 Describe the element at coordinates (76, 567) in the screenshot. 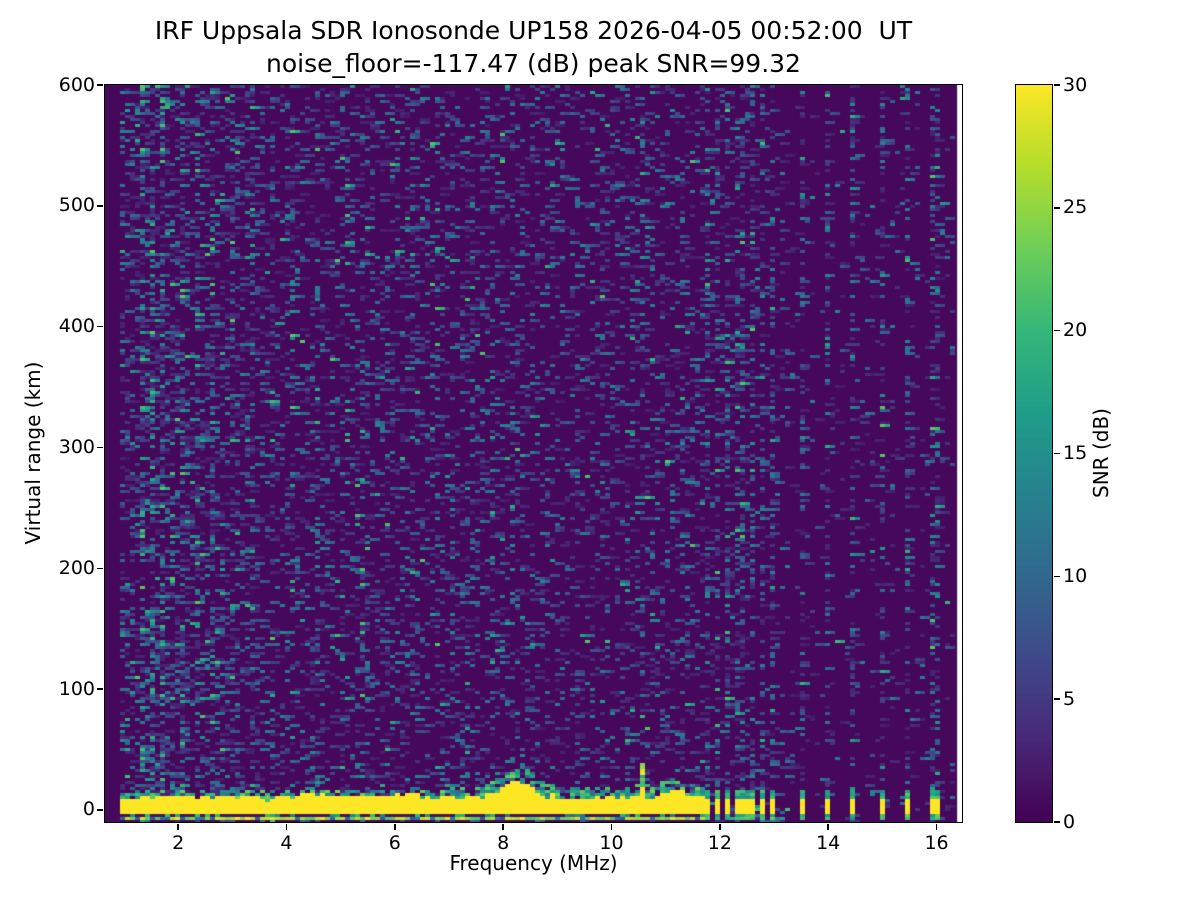

I see `y-tick-label: 200` at that location.